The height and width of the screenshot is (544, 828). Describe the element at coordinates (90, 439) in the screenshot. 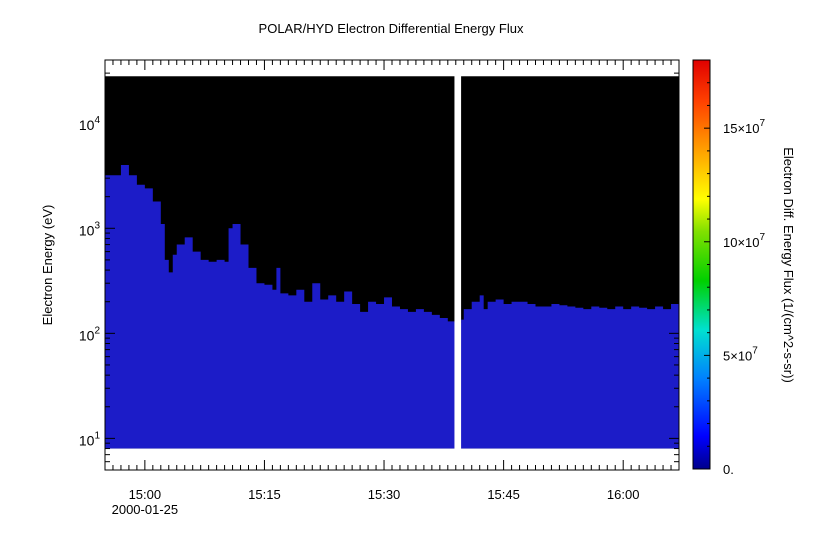

I see `y-tick-label: 10¹` at that location.